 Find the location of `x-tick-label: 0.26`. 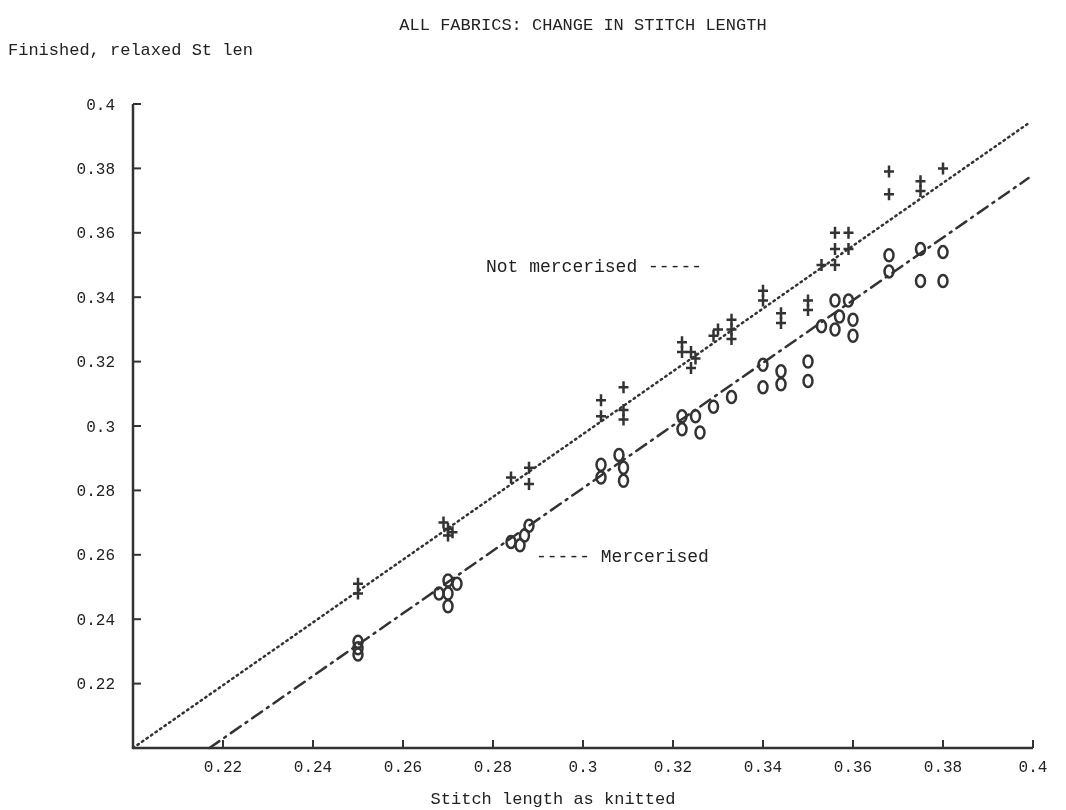

x-tick-label: 0.26 is located at coordinates (403, 768).